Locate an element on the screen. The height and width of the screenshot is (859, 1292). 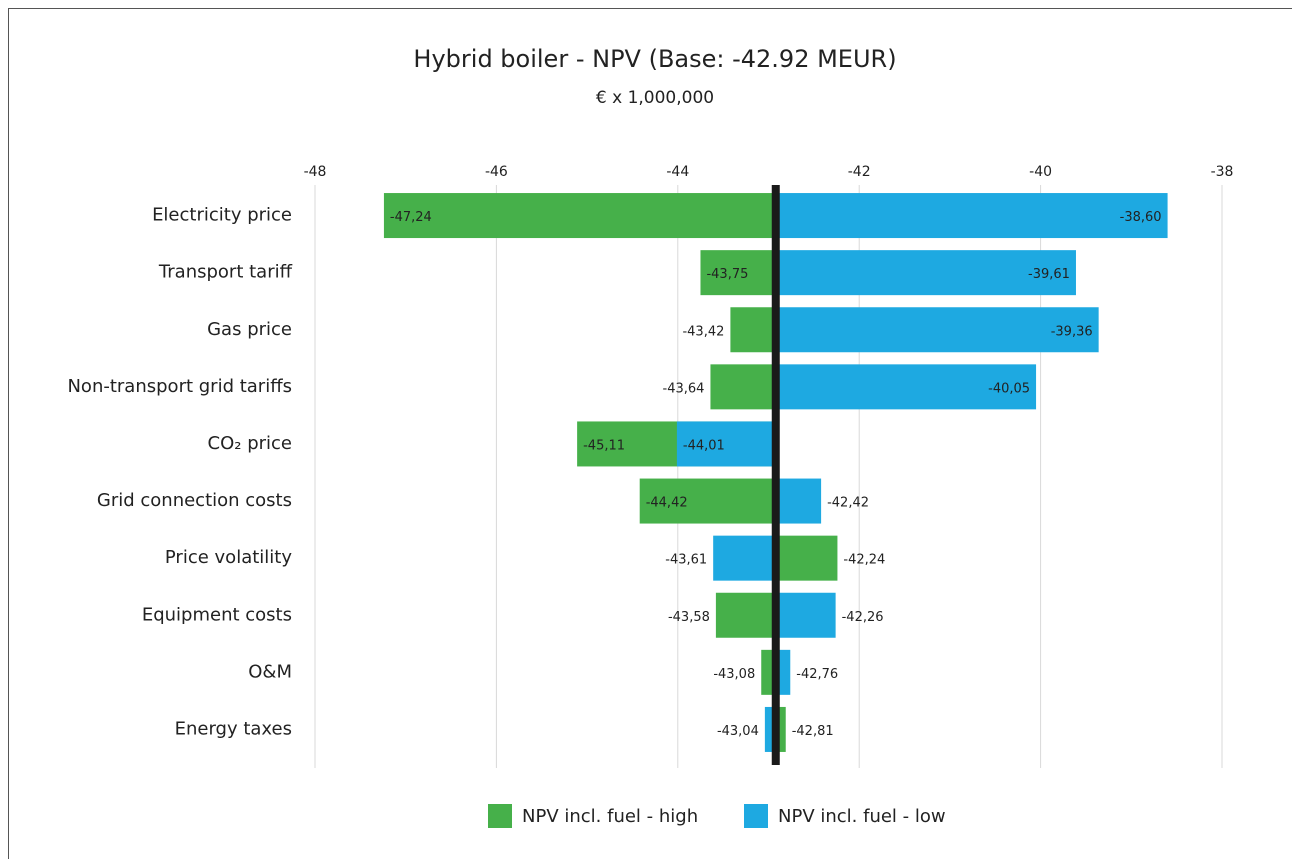
category-label: Non-transport grid tariffs is located at coordinates (179, 386).